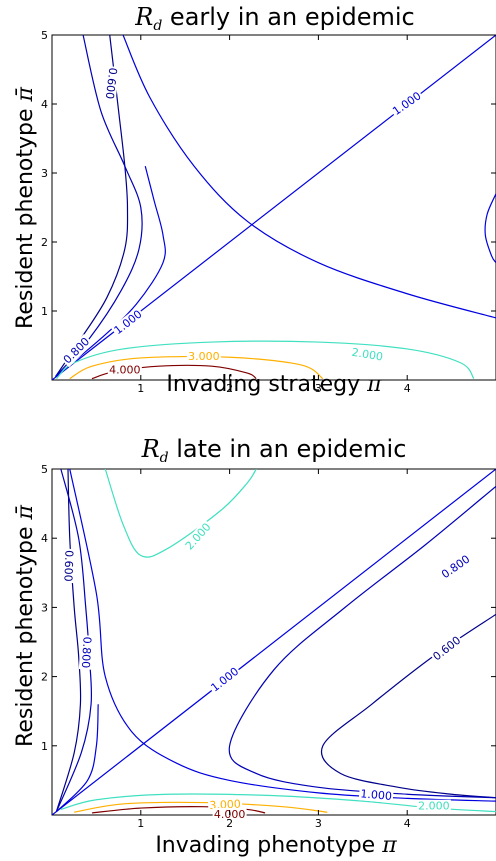  I want to click on contour-label-text: 3.000, so click(204, 356).